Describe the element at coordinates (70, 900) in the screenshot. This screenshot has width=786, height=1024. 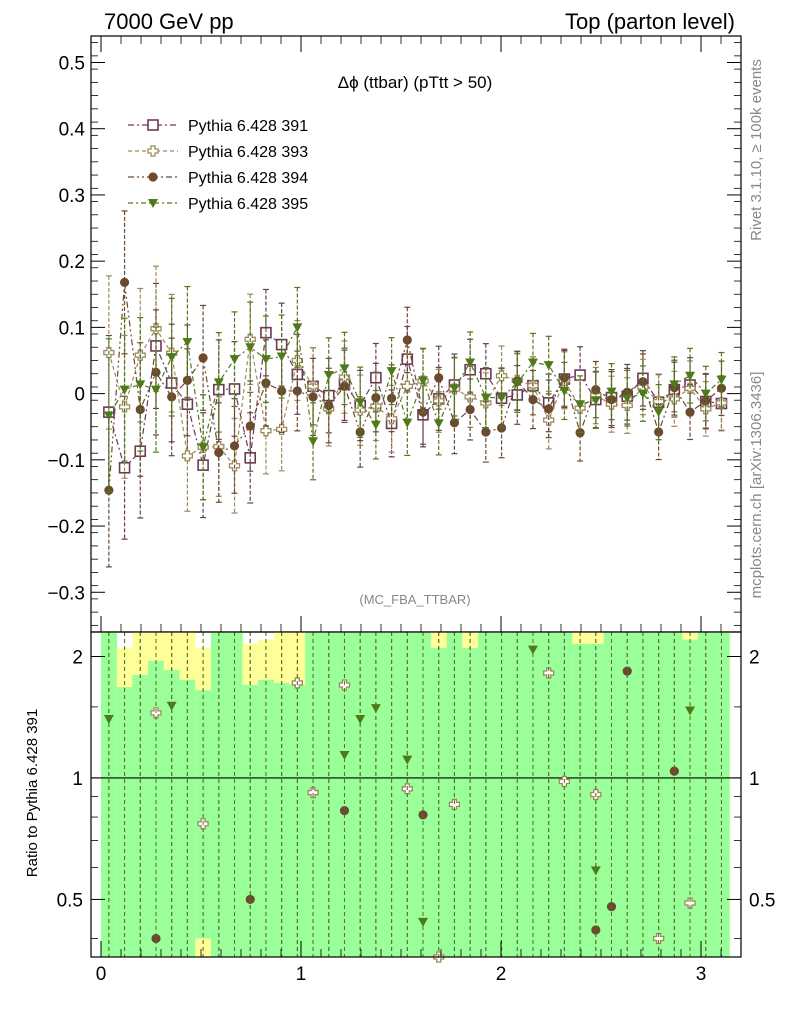
I see `ratio-y-tick-label: 0.5` at that location.